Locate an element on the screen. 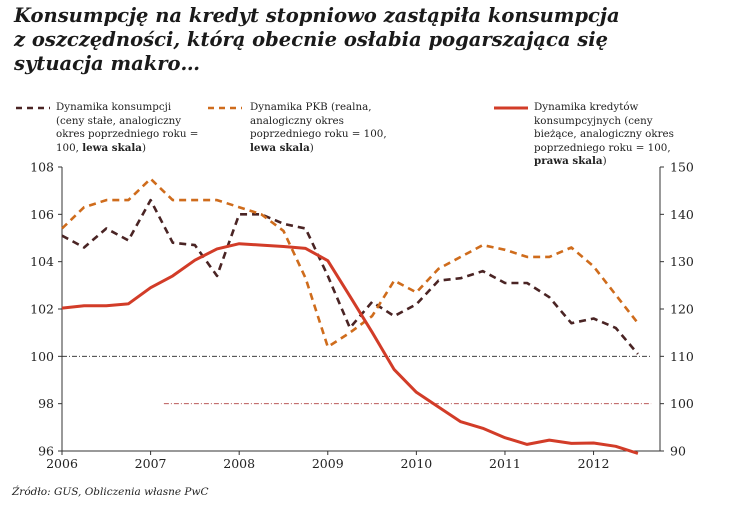  legend-credit-line-1: Dynamika kredytów is located at coordinates (586, 107).